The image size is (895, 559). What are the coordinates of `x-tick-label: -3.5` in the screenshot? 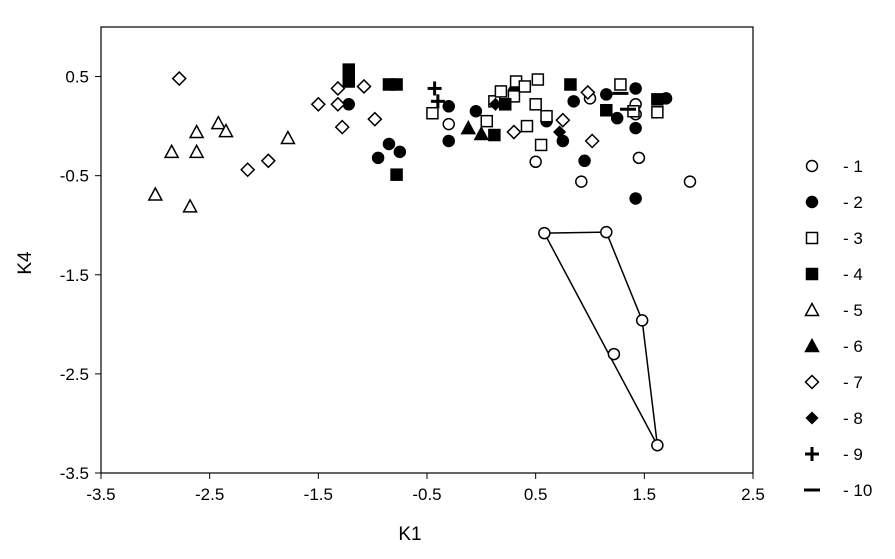 It's located at (100, 494).